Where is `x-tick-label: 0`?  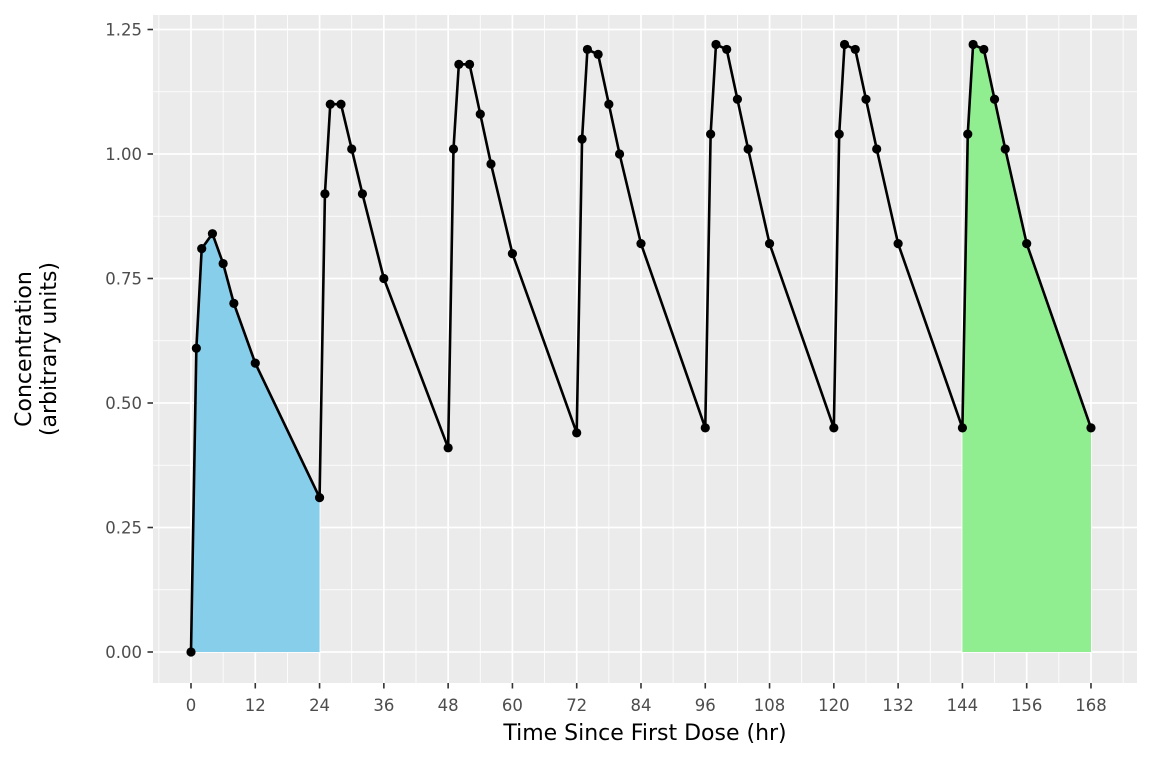
x-tick-label: 0 is located at coordinates (191, 705).